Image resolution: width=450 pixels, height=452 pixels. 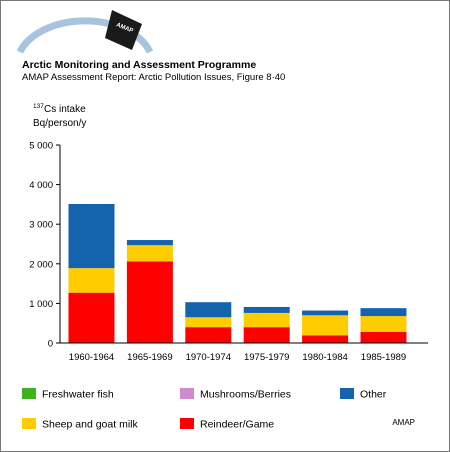 I want to click on logo-mark, so click(x=123, y=30).